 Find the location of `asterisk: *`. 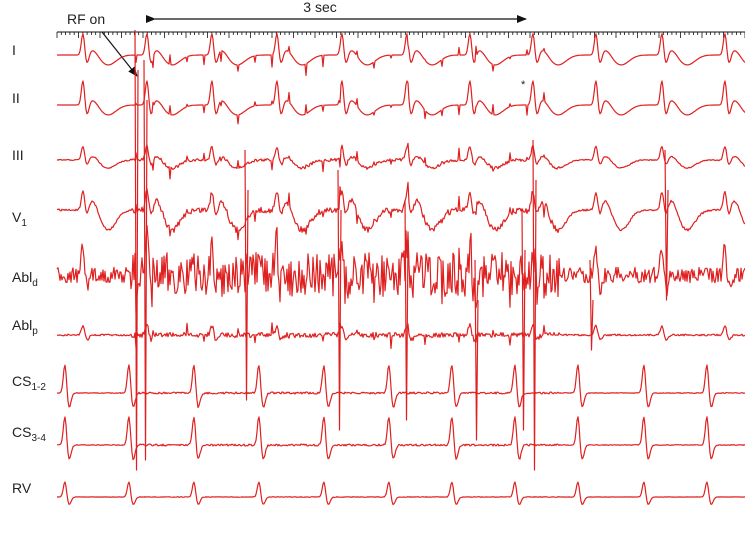

asterisk: * is located at coordinates (523, 85).